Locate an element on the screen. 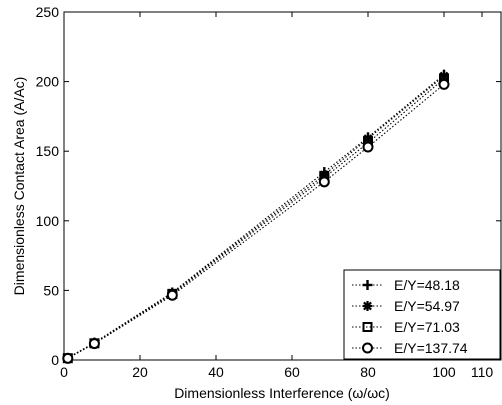 This screenshot has height=405, width=502. x-axis-title: Dimensionless Interference (ω/ωc) is located at coordinates (282, 393).